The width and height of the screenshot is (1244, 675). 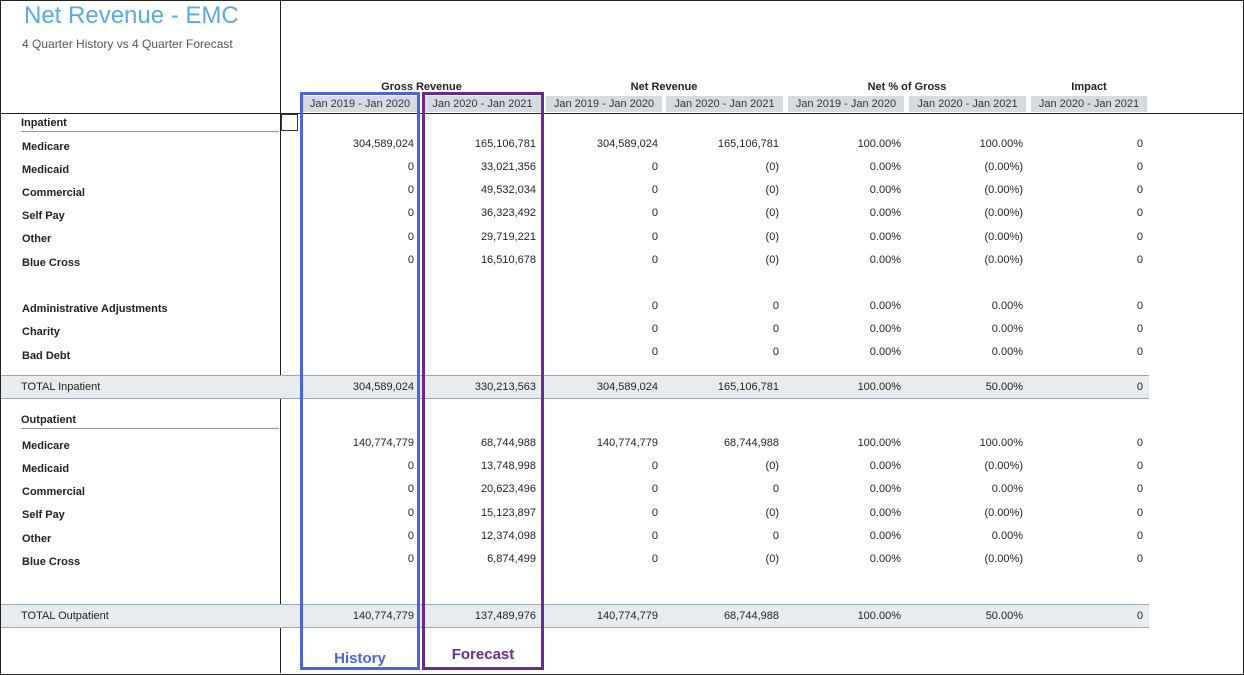 What do you see at coordinates (508, 536) in the screenshot?
I see `table-cell: 12,374,098` at bounding box center [508, 536].